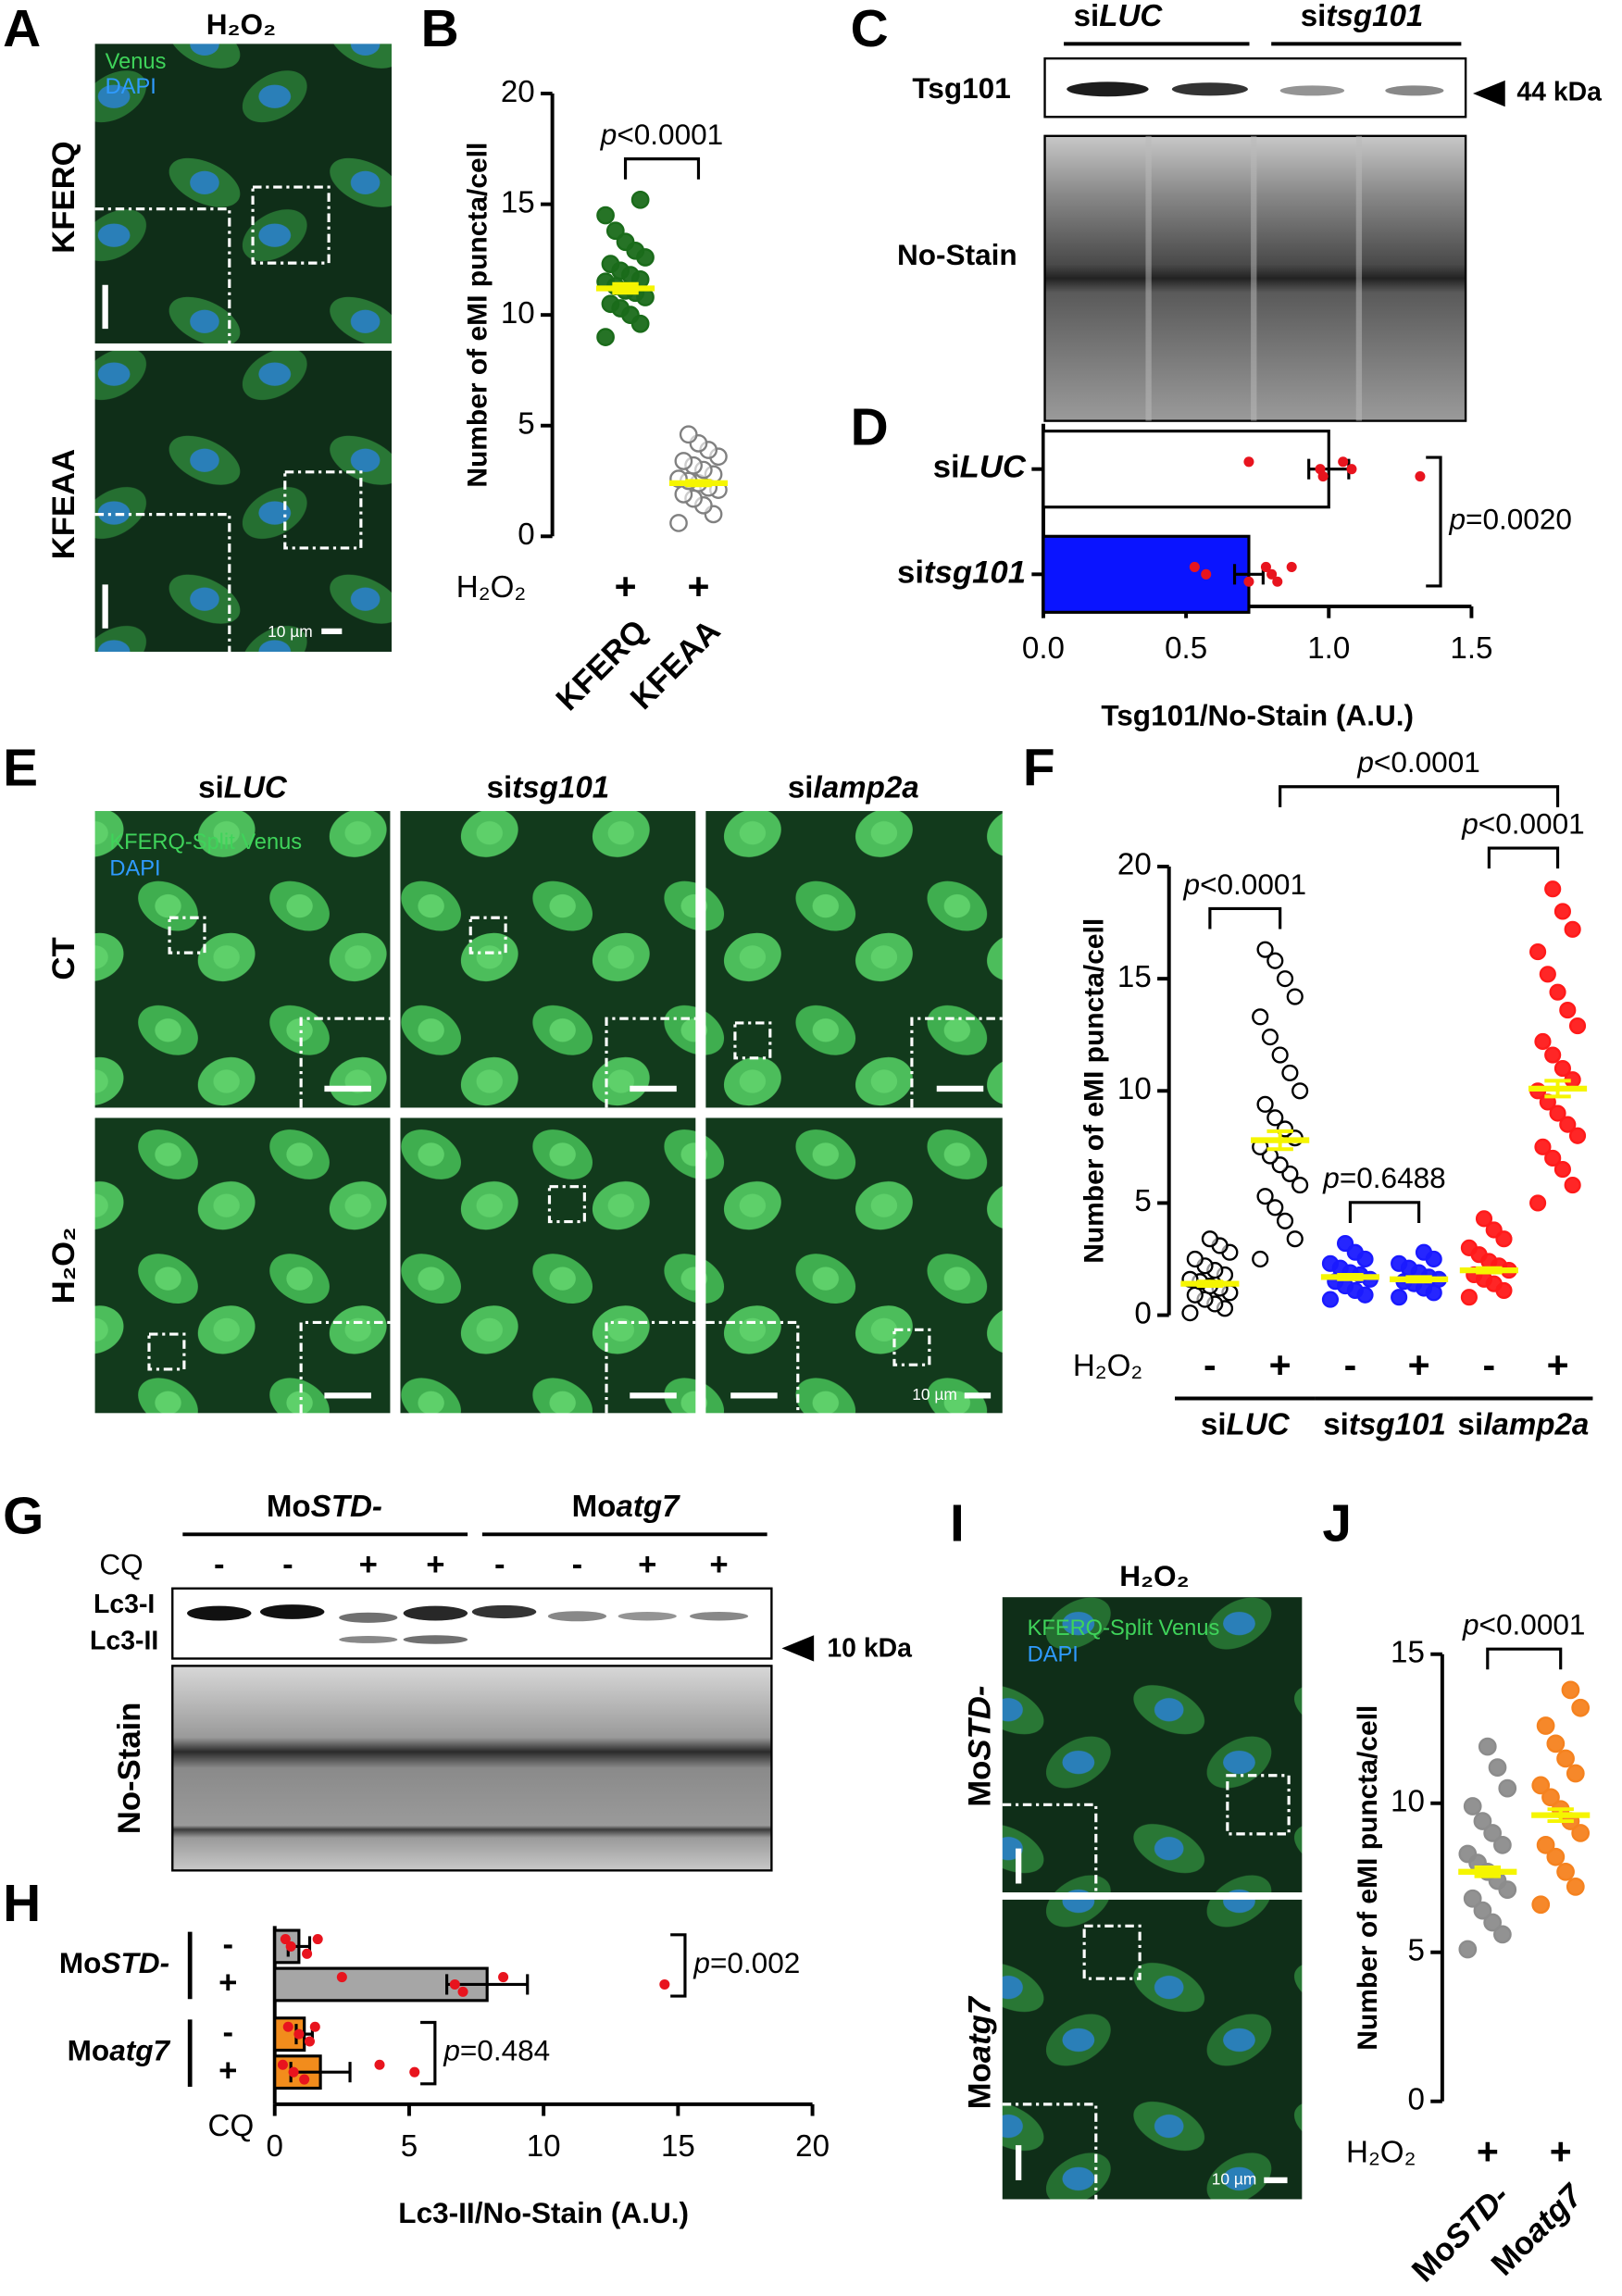 This screenshot has height=2296, width=1622. I want to click on row-label: Moatg7, so click(980, 2052).